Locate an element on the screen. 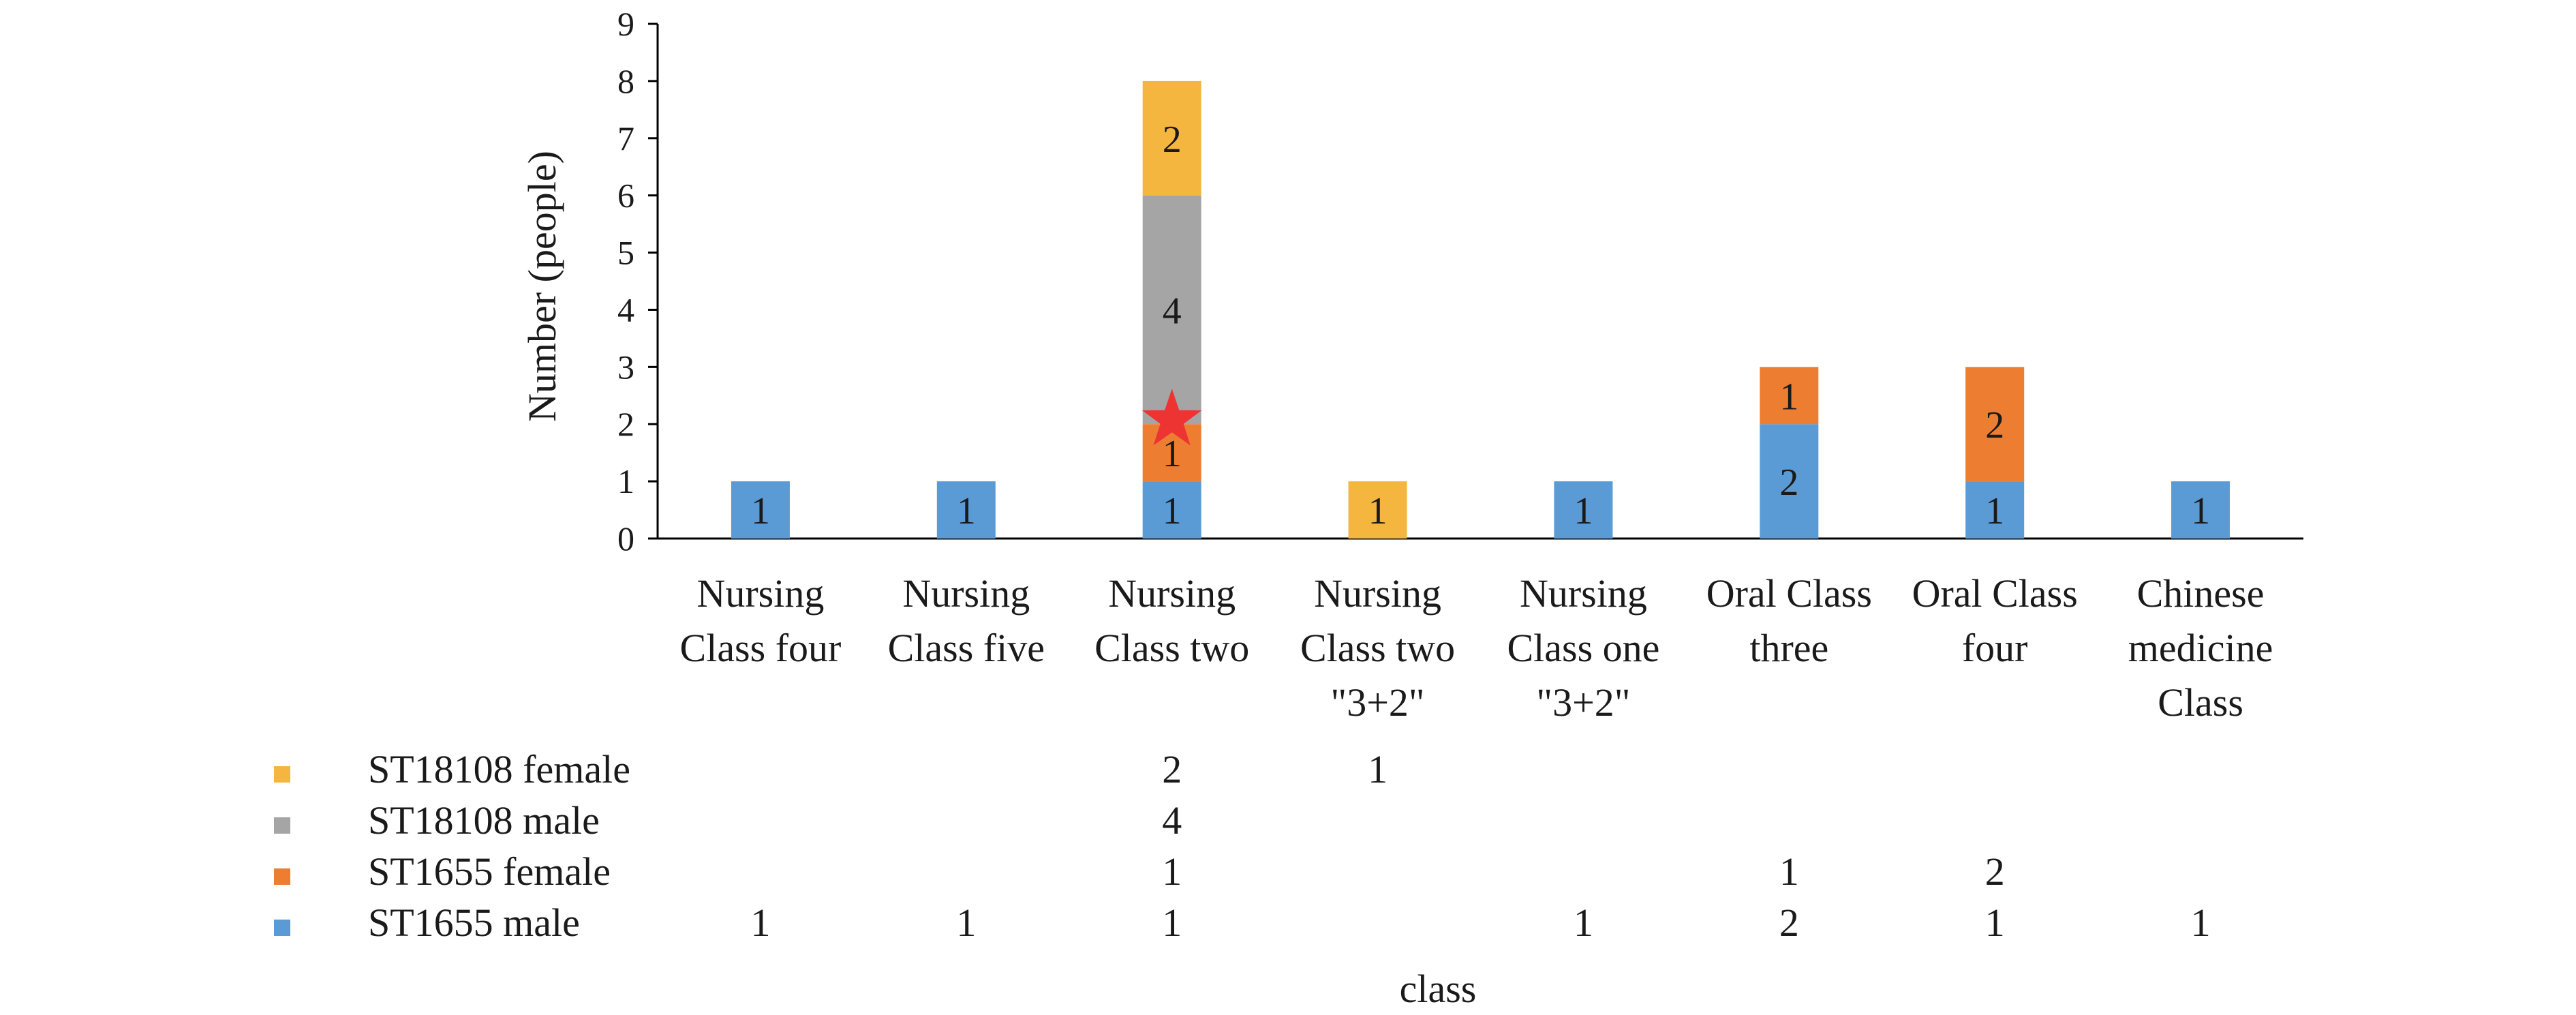  category-label: Nursing Class one "3+2" is located at coordinates (1583, 648).